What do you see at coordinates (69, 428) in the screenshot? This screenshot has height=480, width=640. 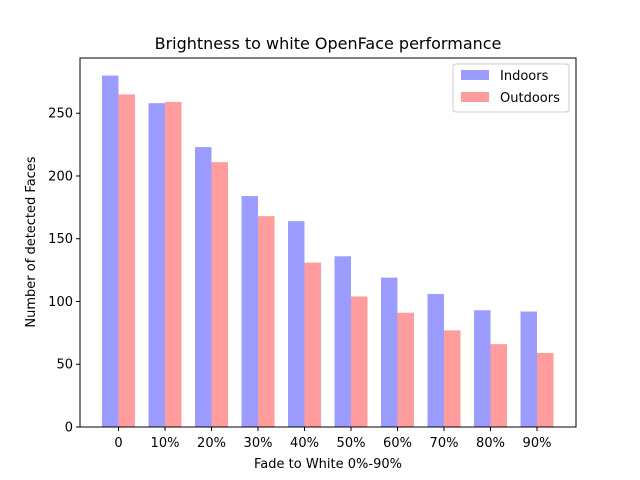 I see `y-tick-label: 0` at bounding box center [69, 428].